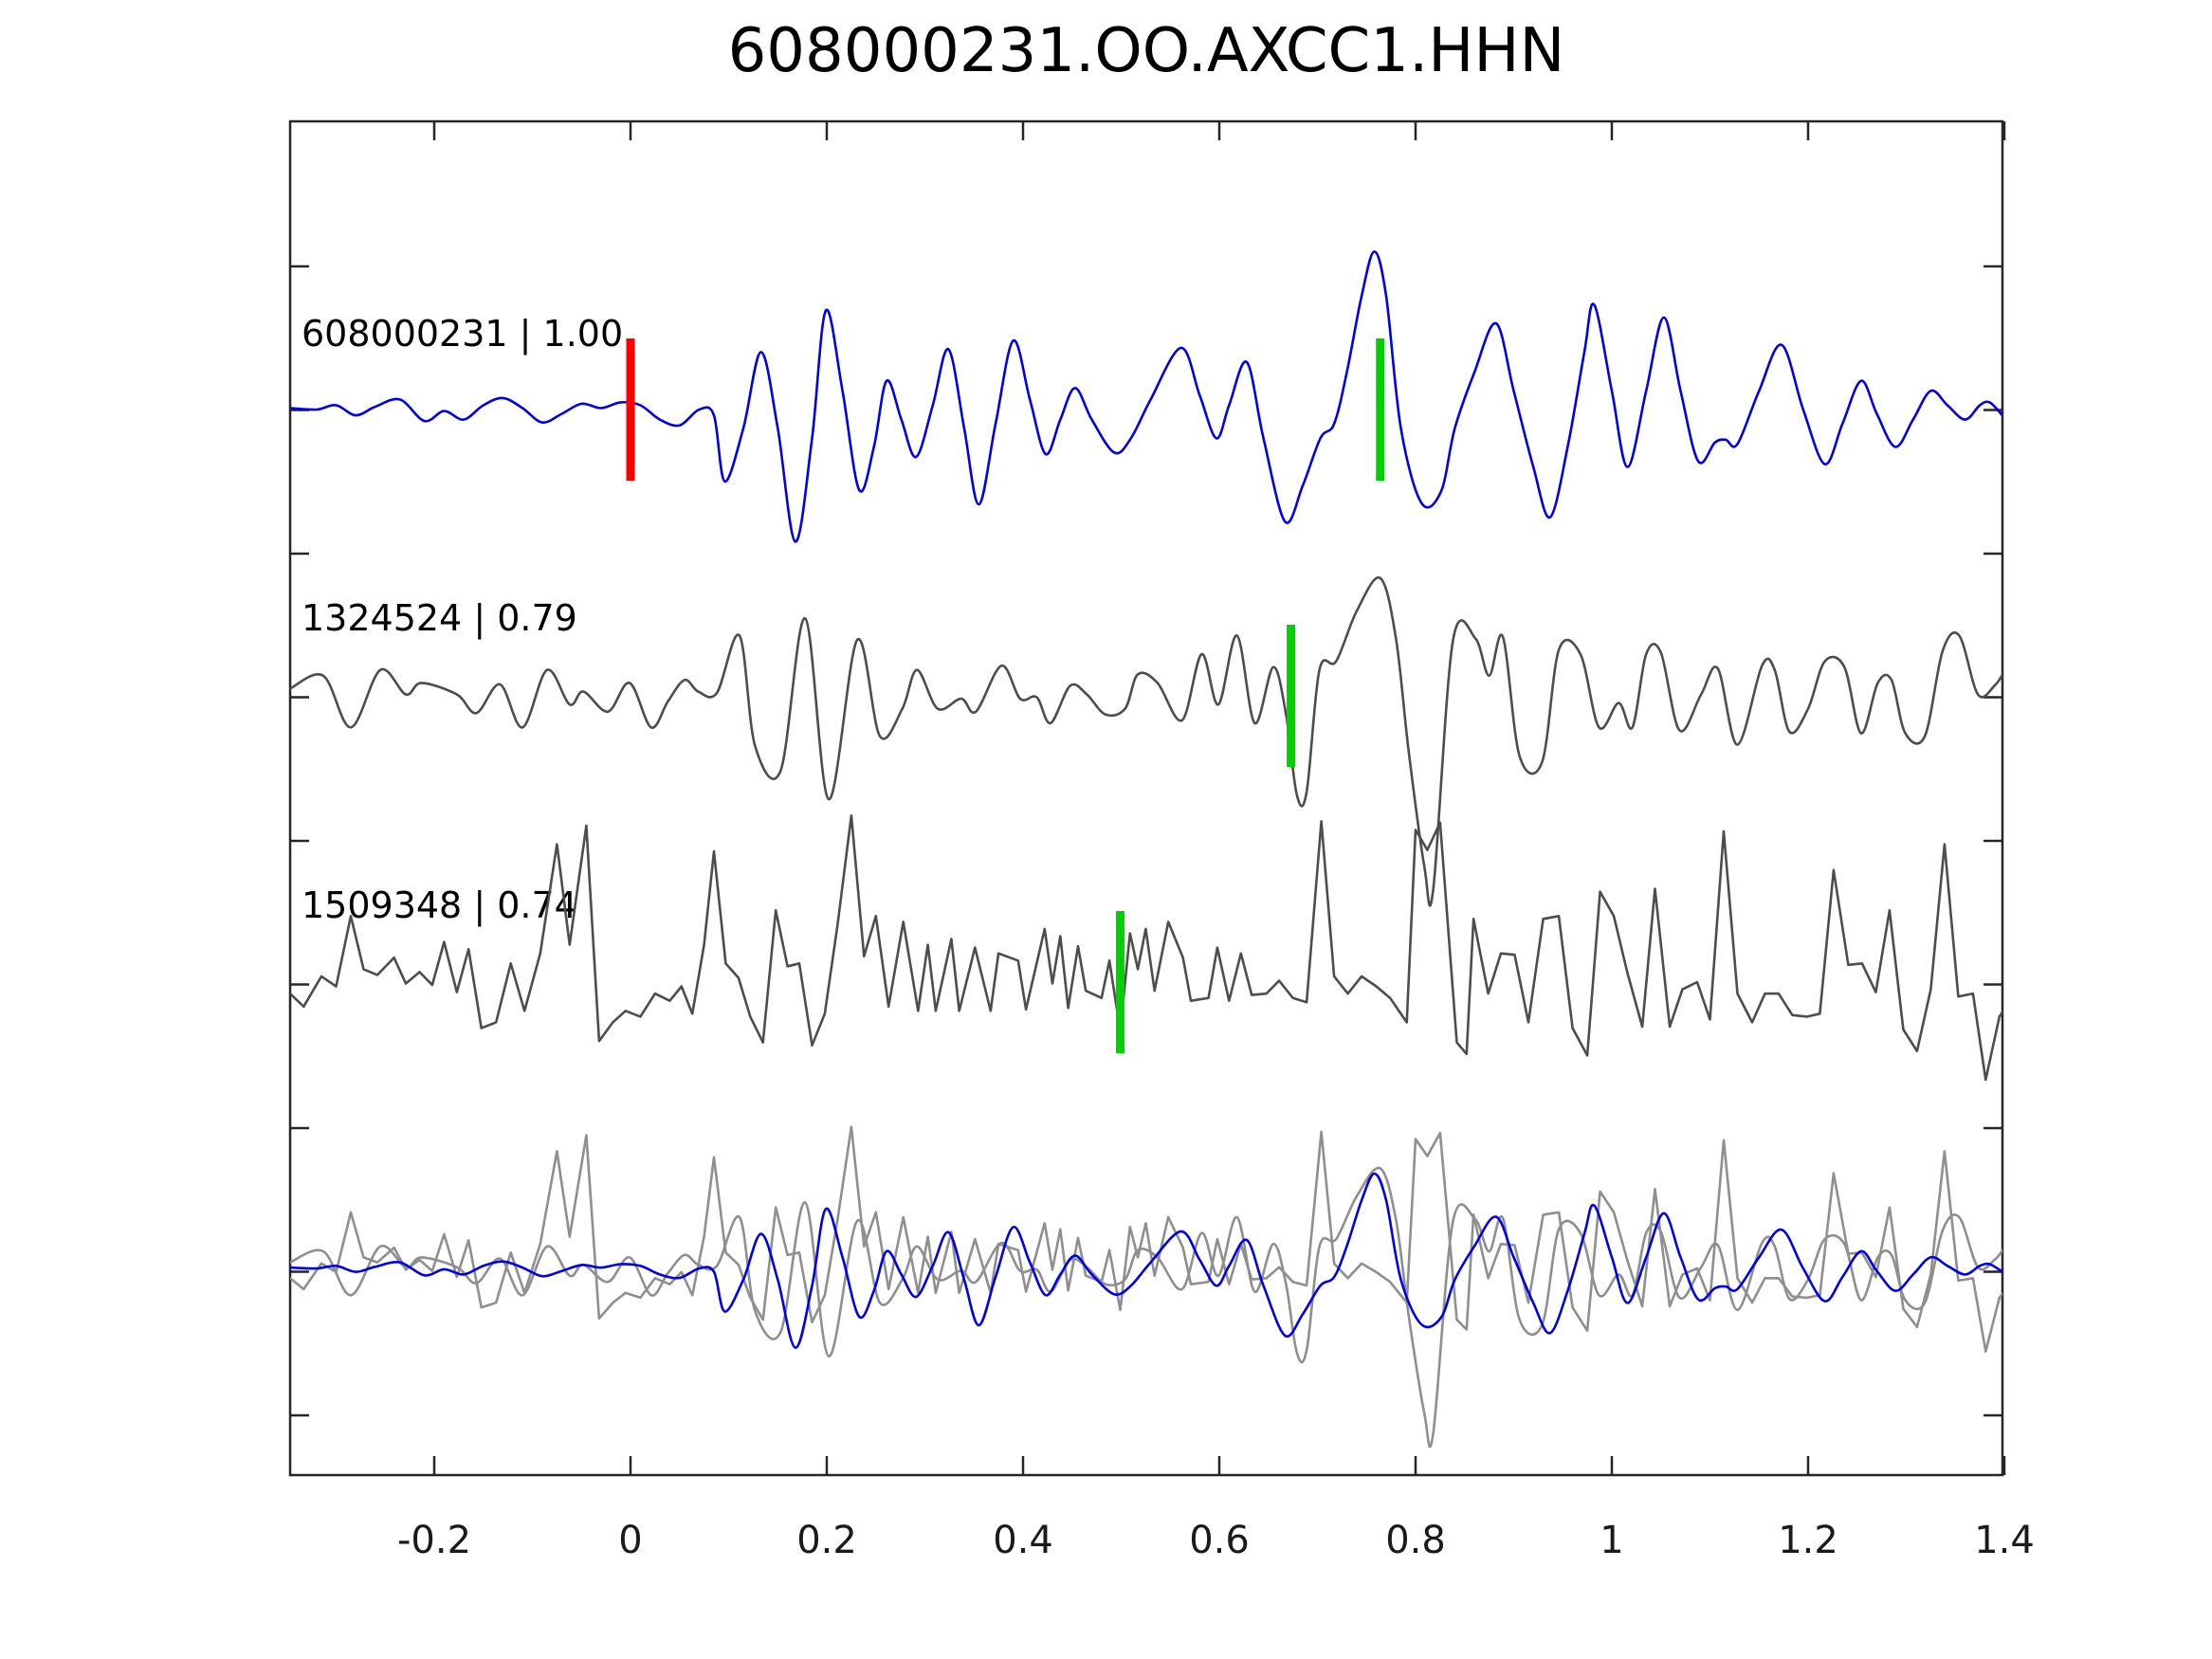 The height and width of the screenshot is (1659, 2212). Describe the element at coordinates (1219, 1540) in the screenshot. I see `x-tick-label: 0.6` at that location.